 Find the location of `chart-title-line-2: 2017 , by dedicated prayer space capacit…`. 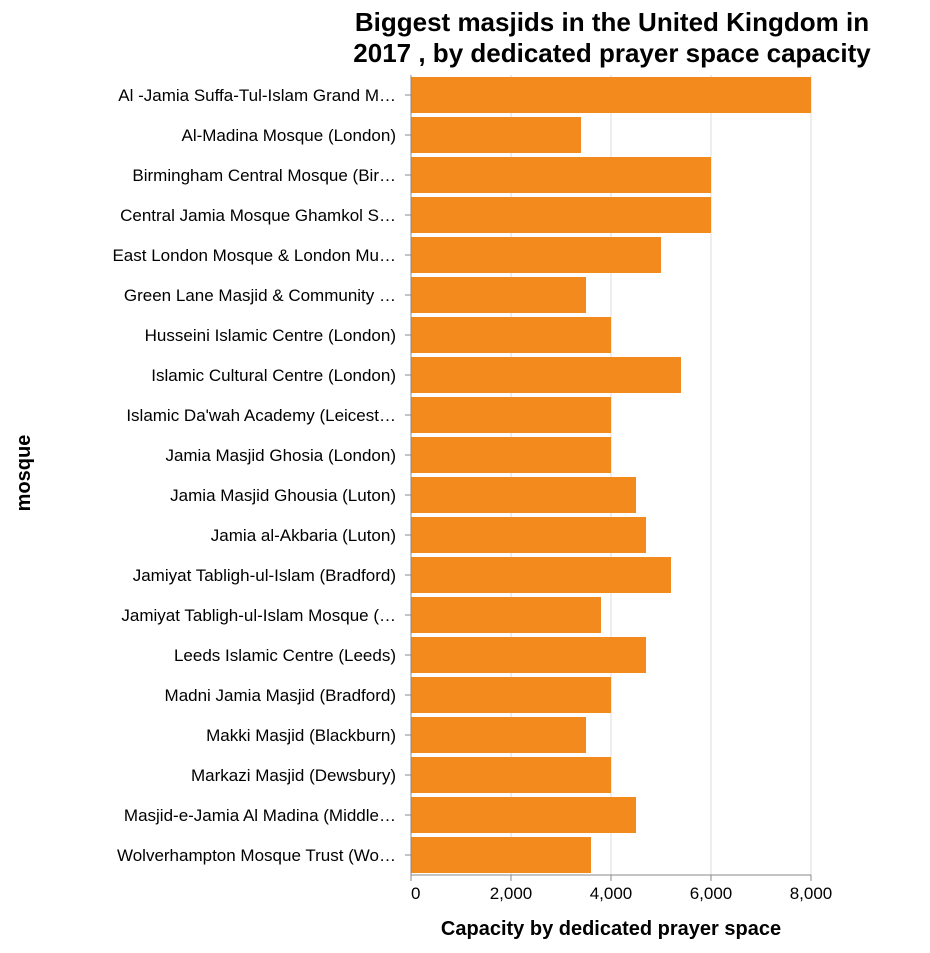

chart-title-line-2: 2017 , by dedicated prayer space capacit… is located at coordinates (612, 53).